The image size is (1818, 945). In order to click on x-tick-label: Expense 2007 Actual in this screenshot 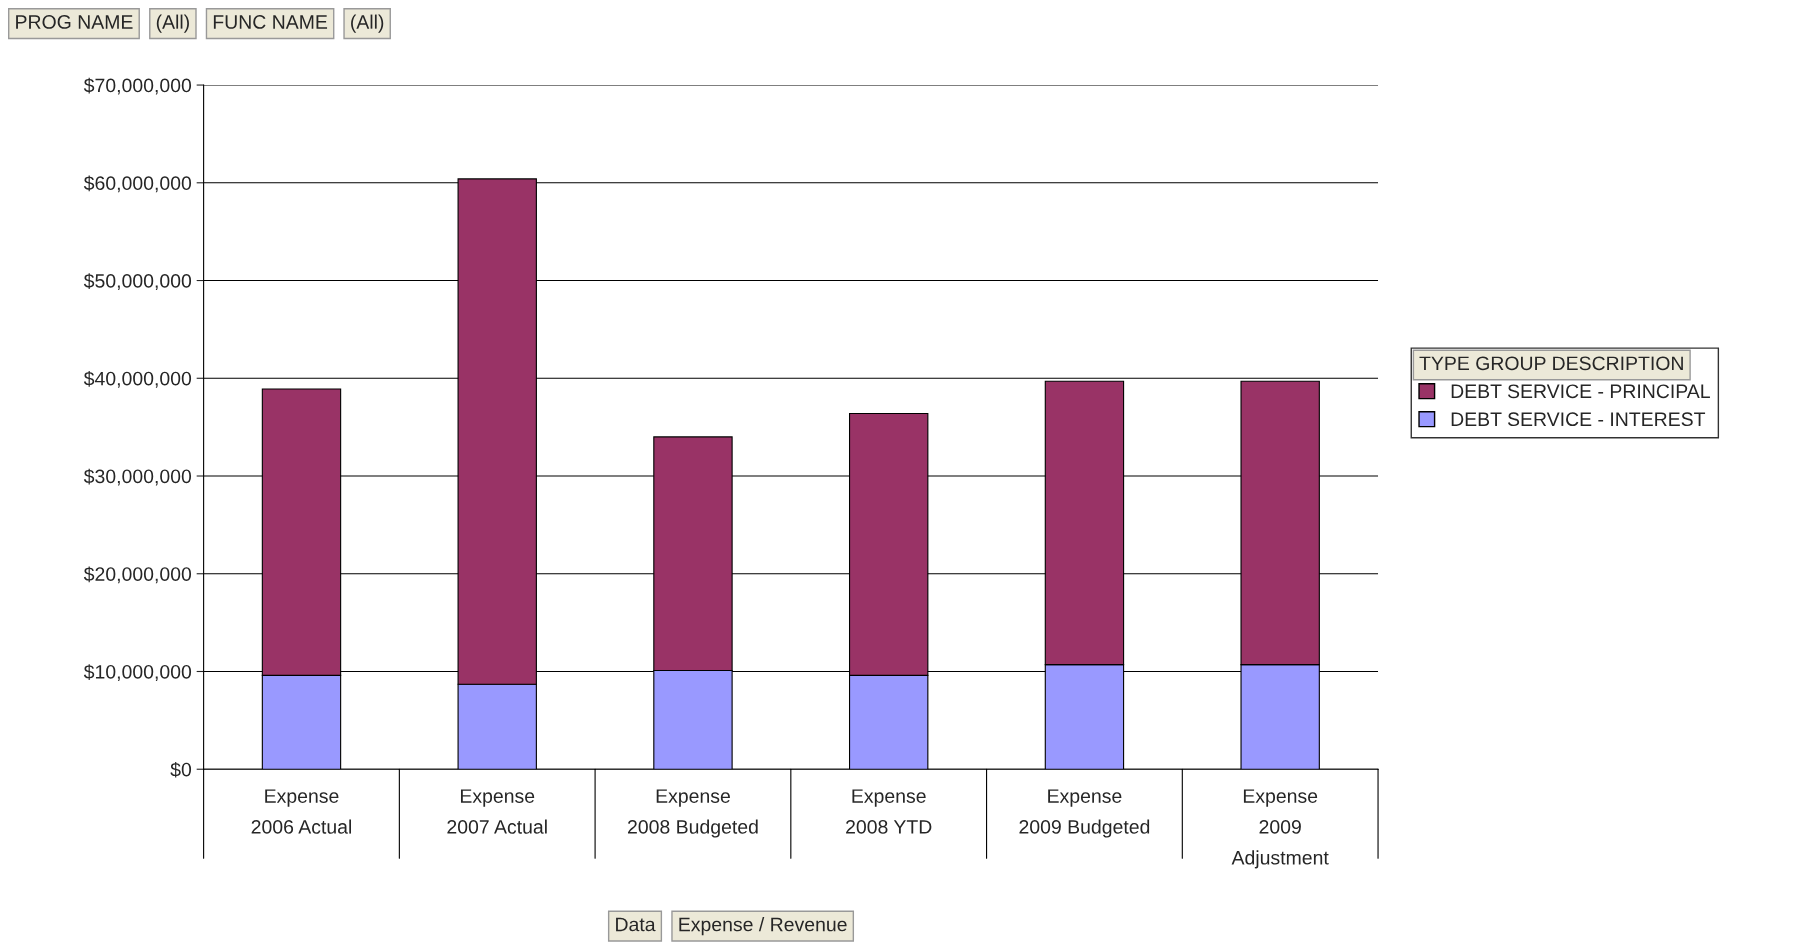, I will do `click(497, 811)`.